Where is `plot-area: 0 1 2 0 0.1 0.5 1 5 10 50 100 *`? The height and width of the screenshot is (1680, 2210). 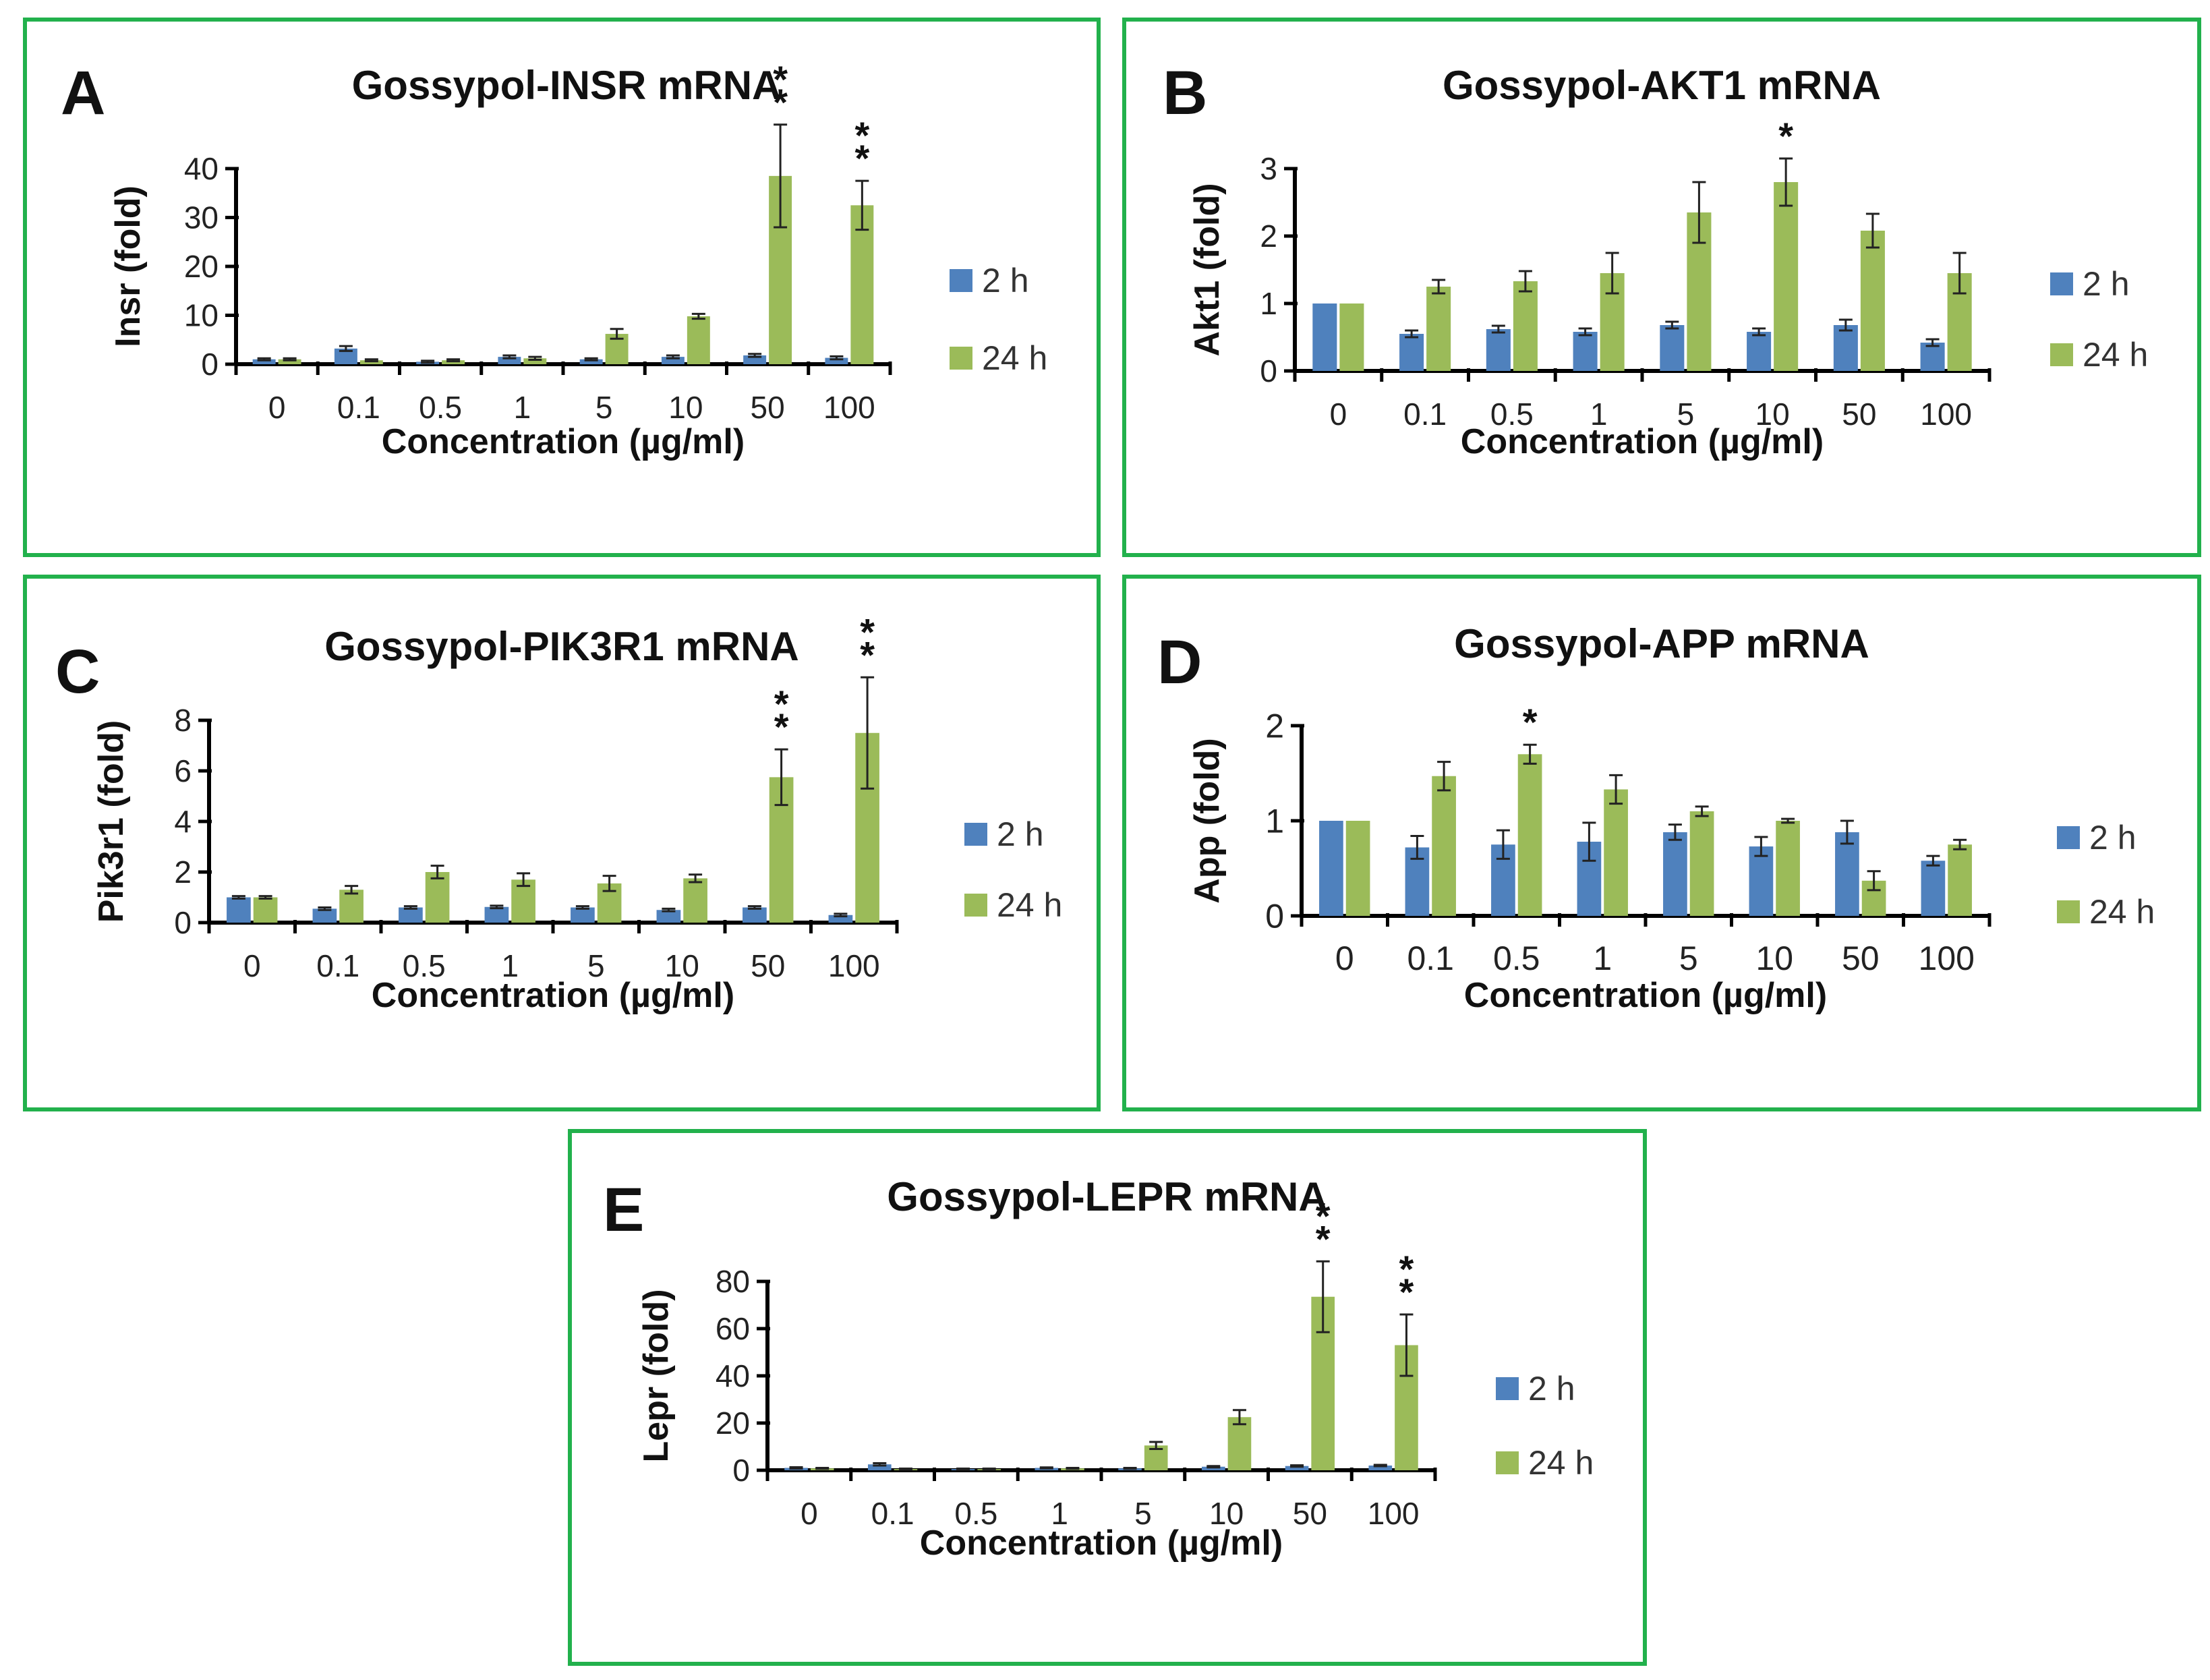
plot-area: 0 1 2 0 0.1 0.5 1 5 10 50 100 * is located at coordinates (1628, 839).